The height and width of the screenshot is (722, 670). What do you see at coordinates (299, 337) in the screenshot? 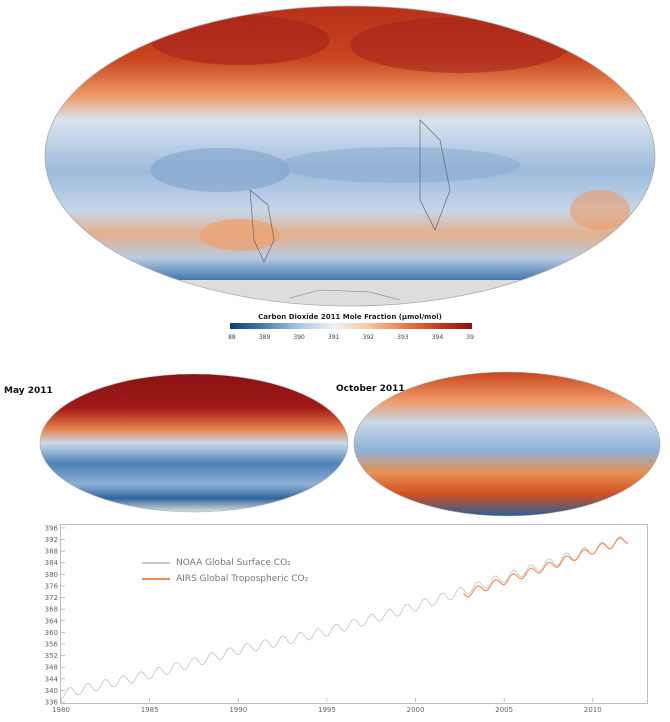
I see `colorbar-tick-label: 390` at bounding box center [299, 337].